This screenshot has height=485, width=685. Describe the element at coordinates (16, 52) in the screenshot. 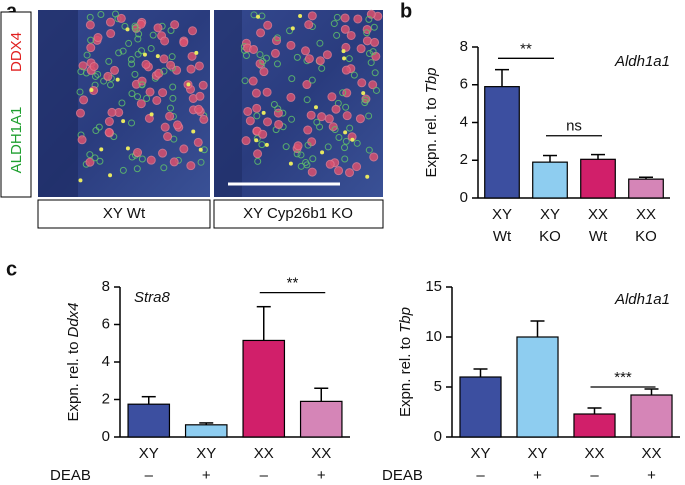

I see `stain-label: DDX4` at that location.